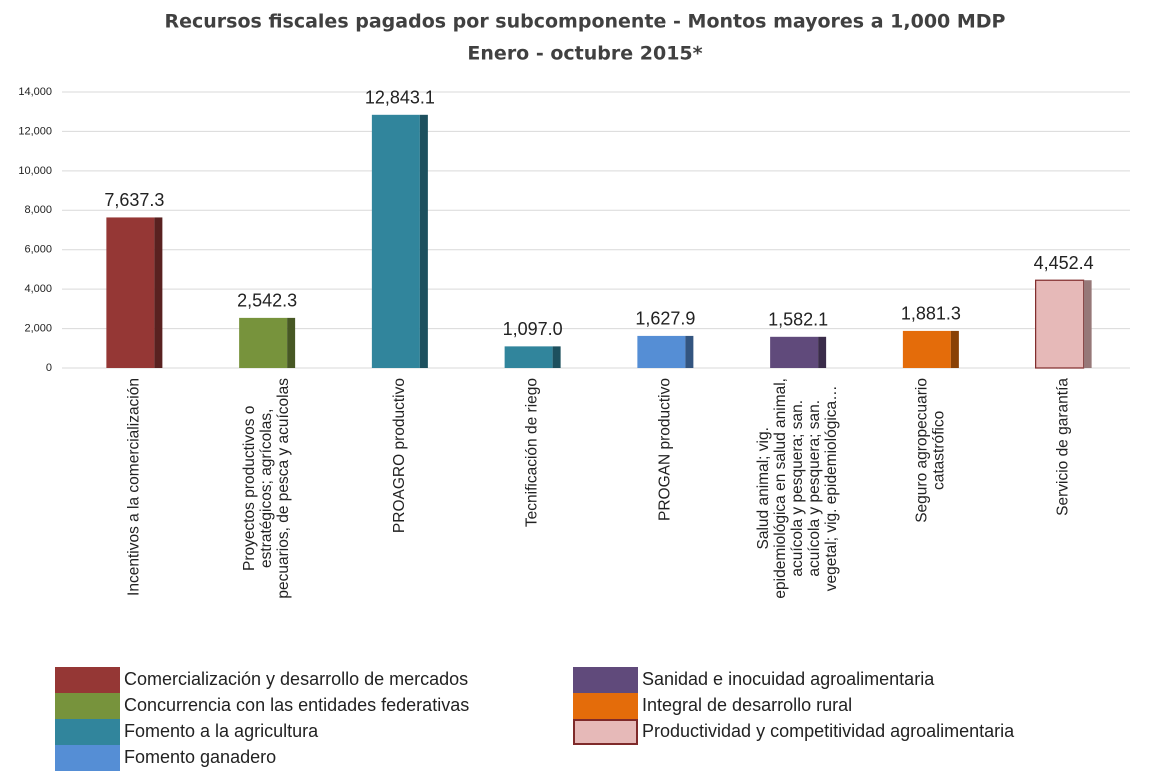 The width and height of the screenshot is (1150, 776). What do you see at coordinates (38, 289) in the screenshot?
I see `y-tick-label: 4,000` at bounding box center [38, 289].